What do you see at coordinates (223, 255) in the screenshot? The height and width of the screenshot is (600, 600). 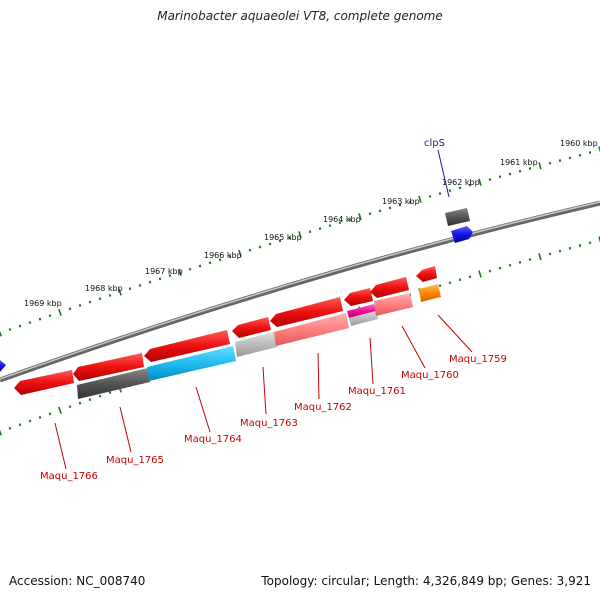 I see `kbp-label-1966: 1966 kbp` at bounding box center [223, 255].